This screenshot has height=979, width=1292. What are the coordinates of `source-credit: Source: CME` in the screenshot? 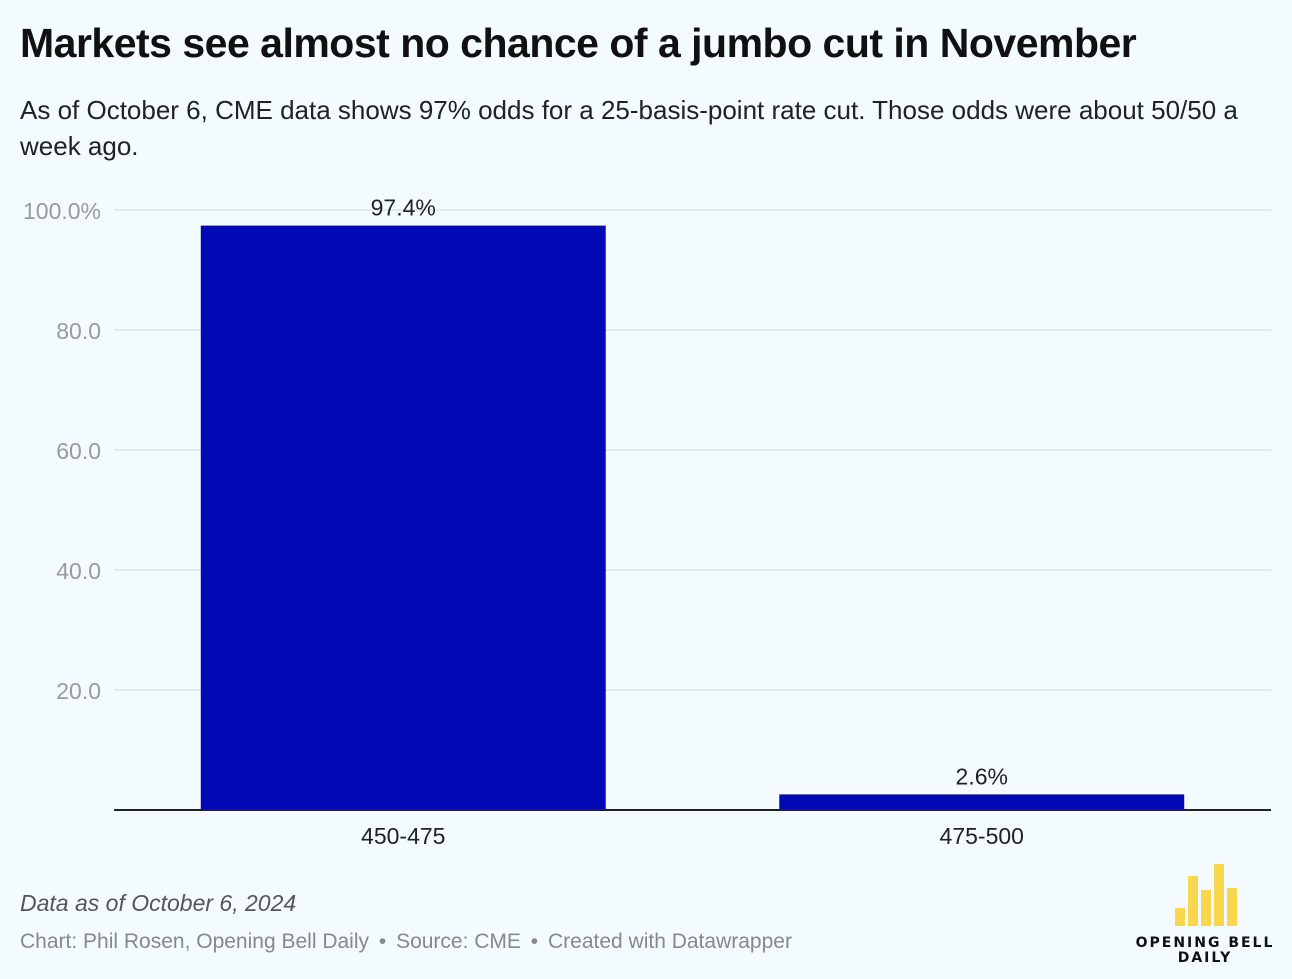 It's located at (458, 941).